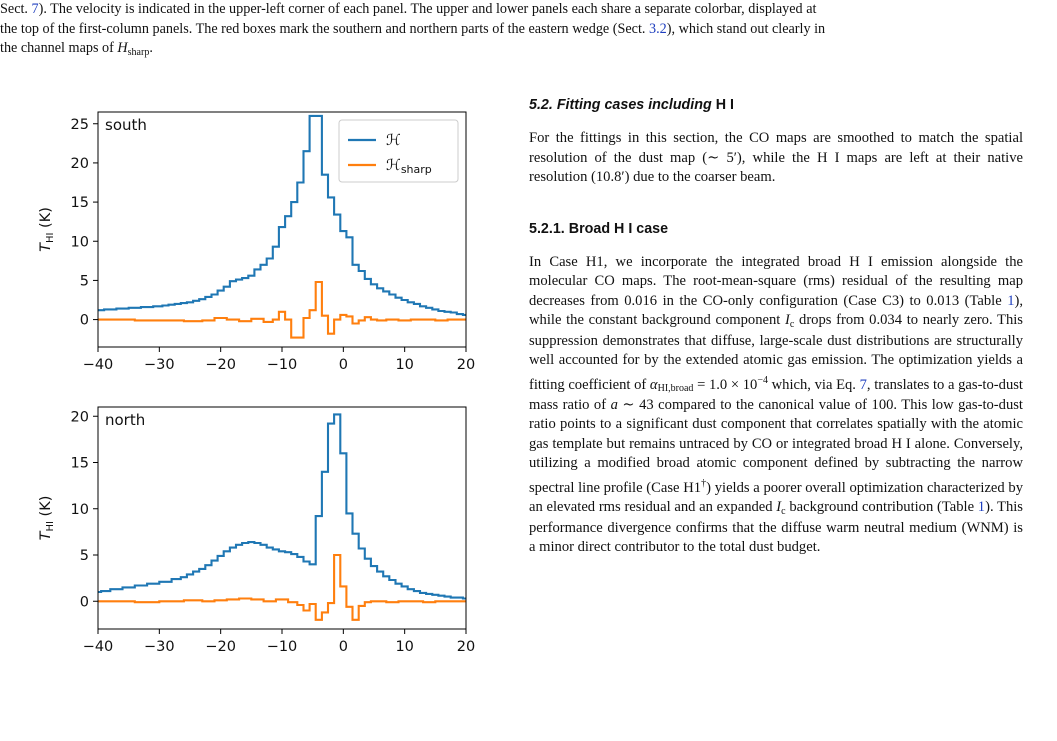 The height and width of the screenshot is (741, 1057). What do you see at coordinates (125, 420) in the screenshot?
I see `panel-label: north` at bounding box center [125, 420].